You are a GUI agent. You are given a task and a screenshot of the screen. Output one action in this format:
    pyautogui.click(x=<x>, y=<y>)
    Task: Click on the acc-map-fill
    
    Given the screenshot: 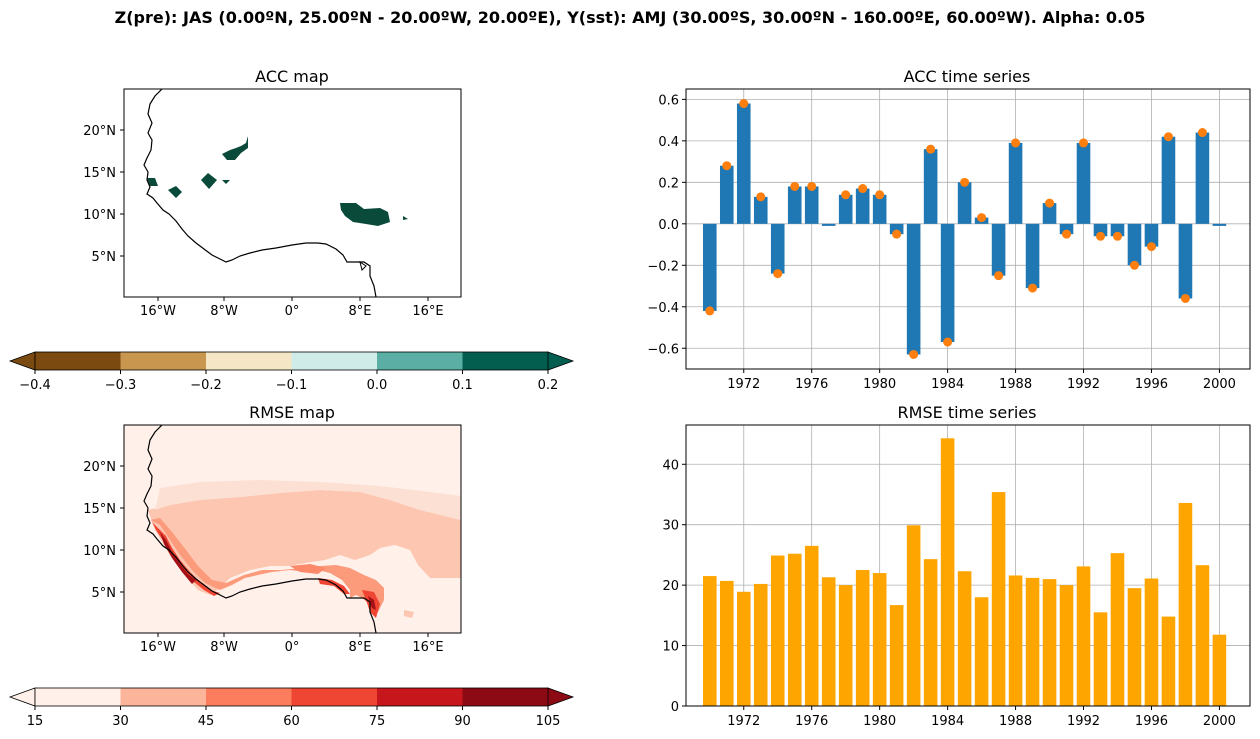 What is the action you would take?
    pyautogui.click(x=277, y=181)
    